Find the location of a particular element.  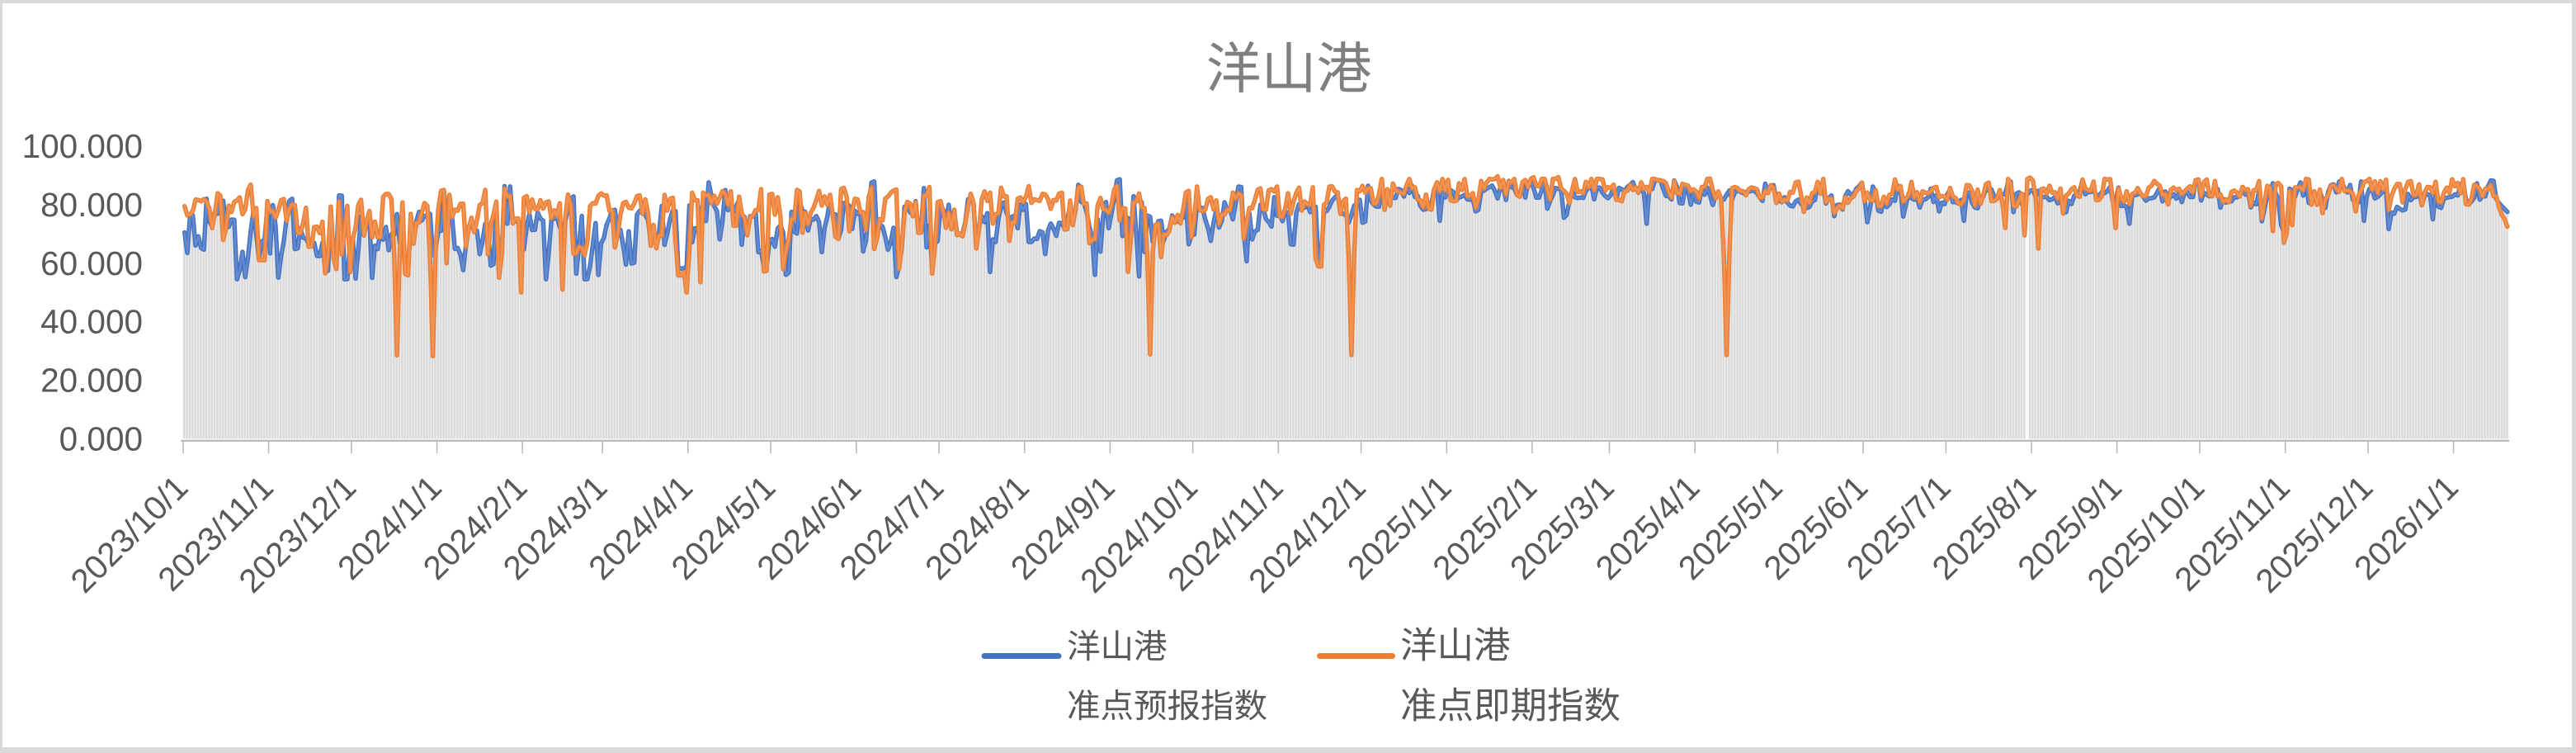

svg-text: 100.000 is located at coordinates (82, 146).